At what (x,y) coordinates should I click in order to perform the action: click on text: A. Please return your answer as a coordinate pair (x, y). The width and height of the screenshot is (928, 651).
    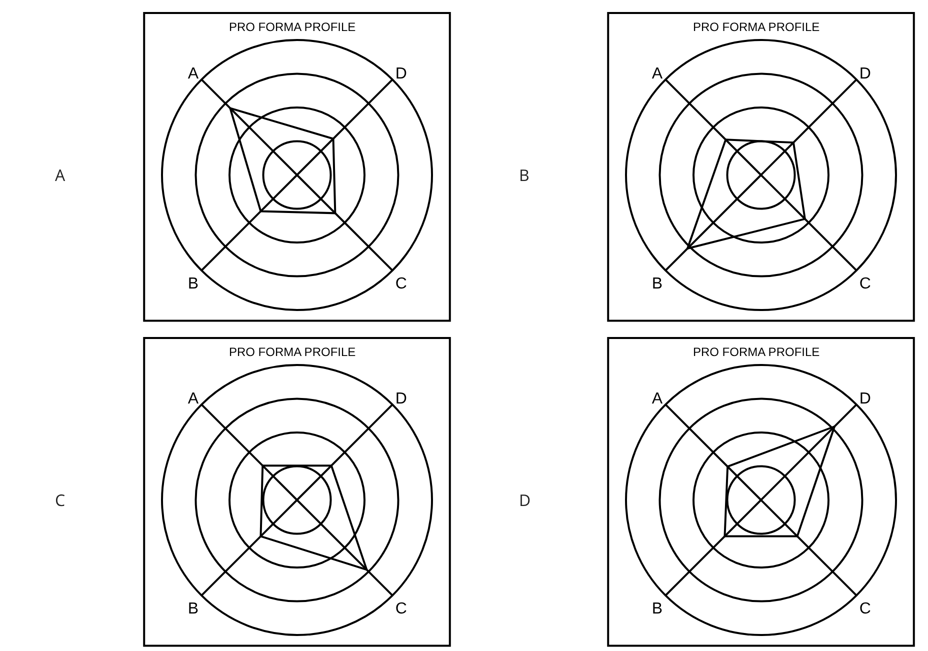
    Looking at the image, I should click on (60, 175).